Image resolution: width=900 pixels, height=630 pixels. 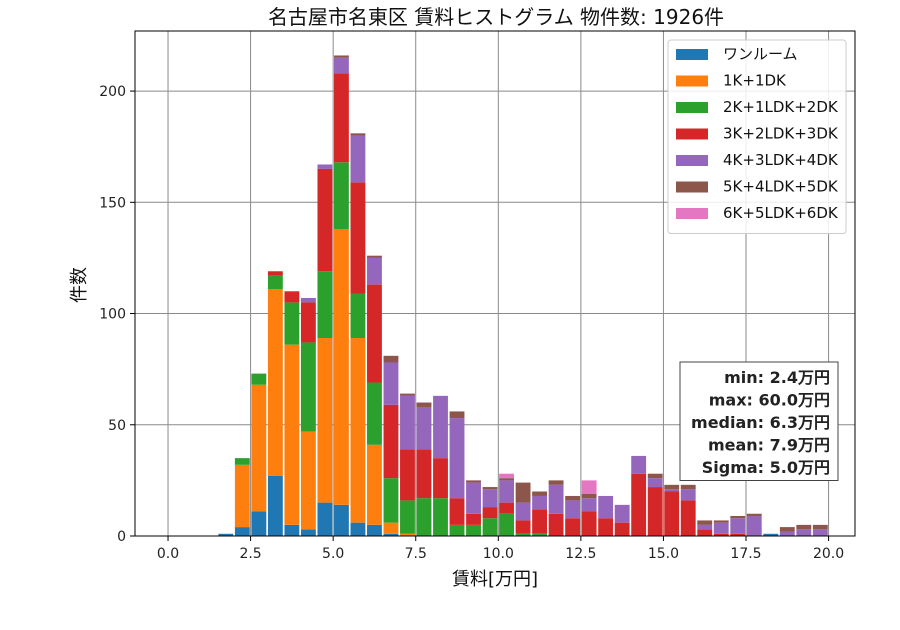 I want to click on legend-label-3: 3K+2LDK+3DK, so click(x=781, y=134).